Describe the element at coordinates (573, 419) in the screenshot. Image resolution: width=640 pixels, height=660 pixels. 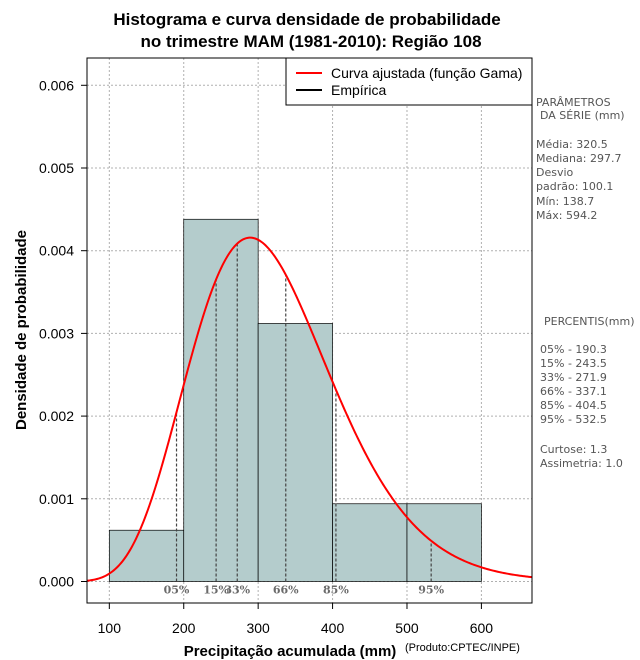
I see `percentil-95: 95% - 532.5` at that location.